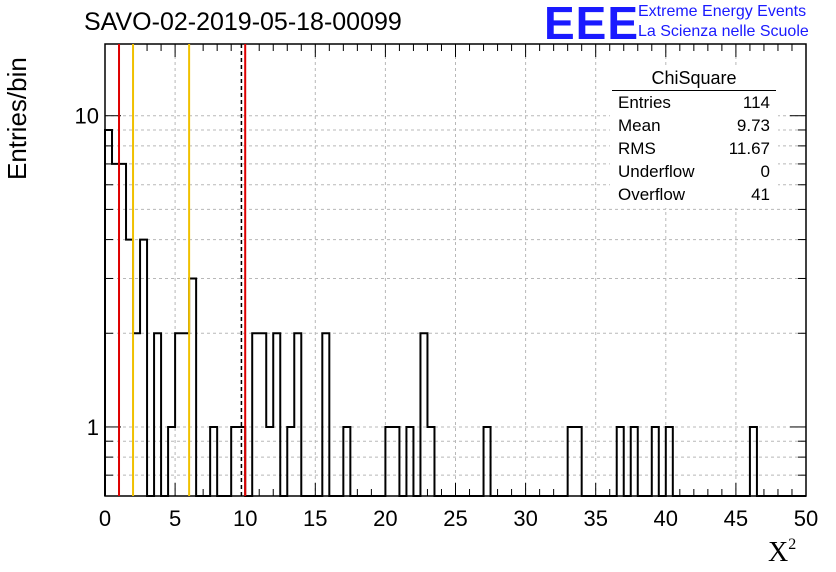  Describe the element at coordinates (656, 171) in the screenshot. I see `stats-key: Underflow` at that location.